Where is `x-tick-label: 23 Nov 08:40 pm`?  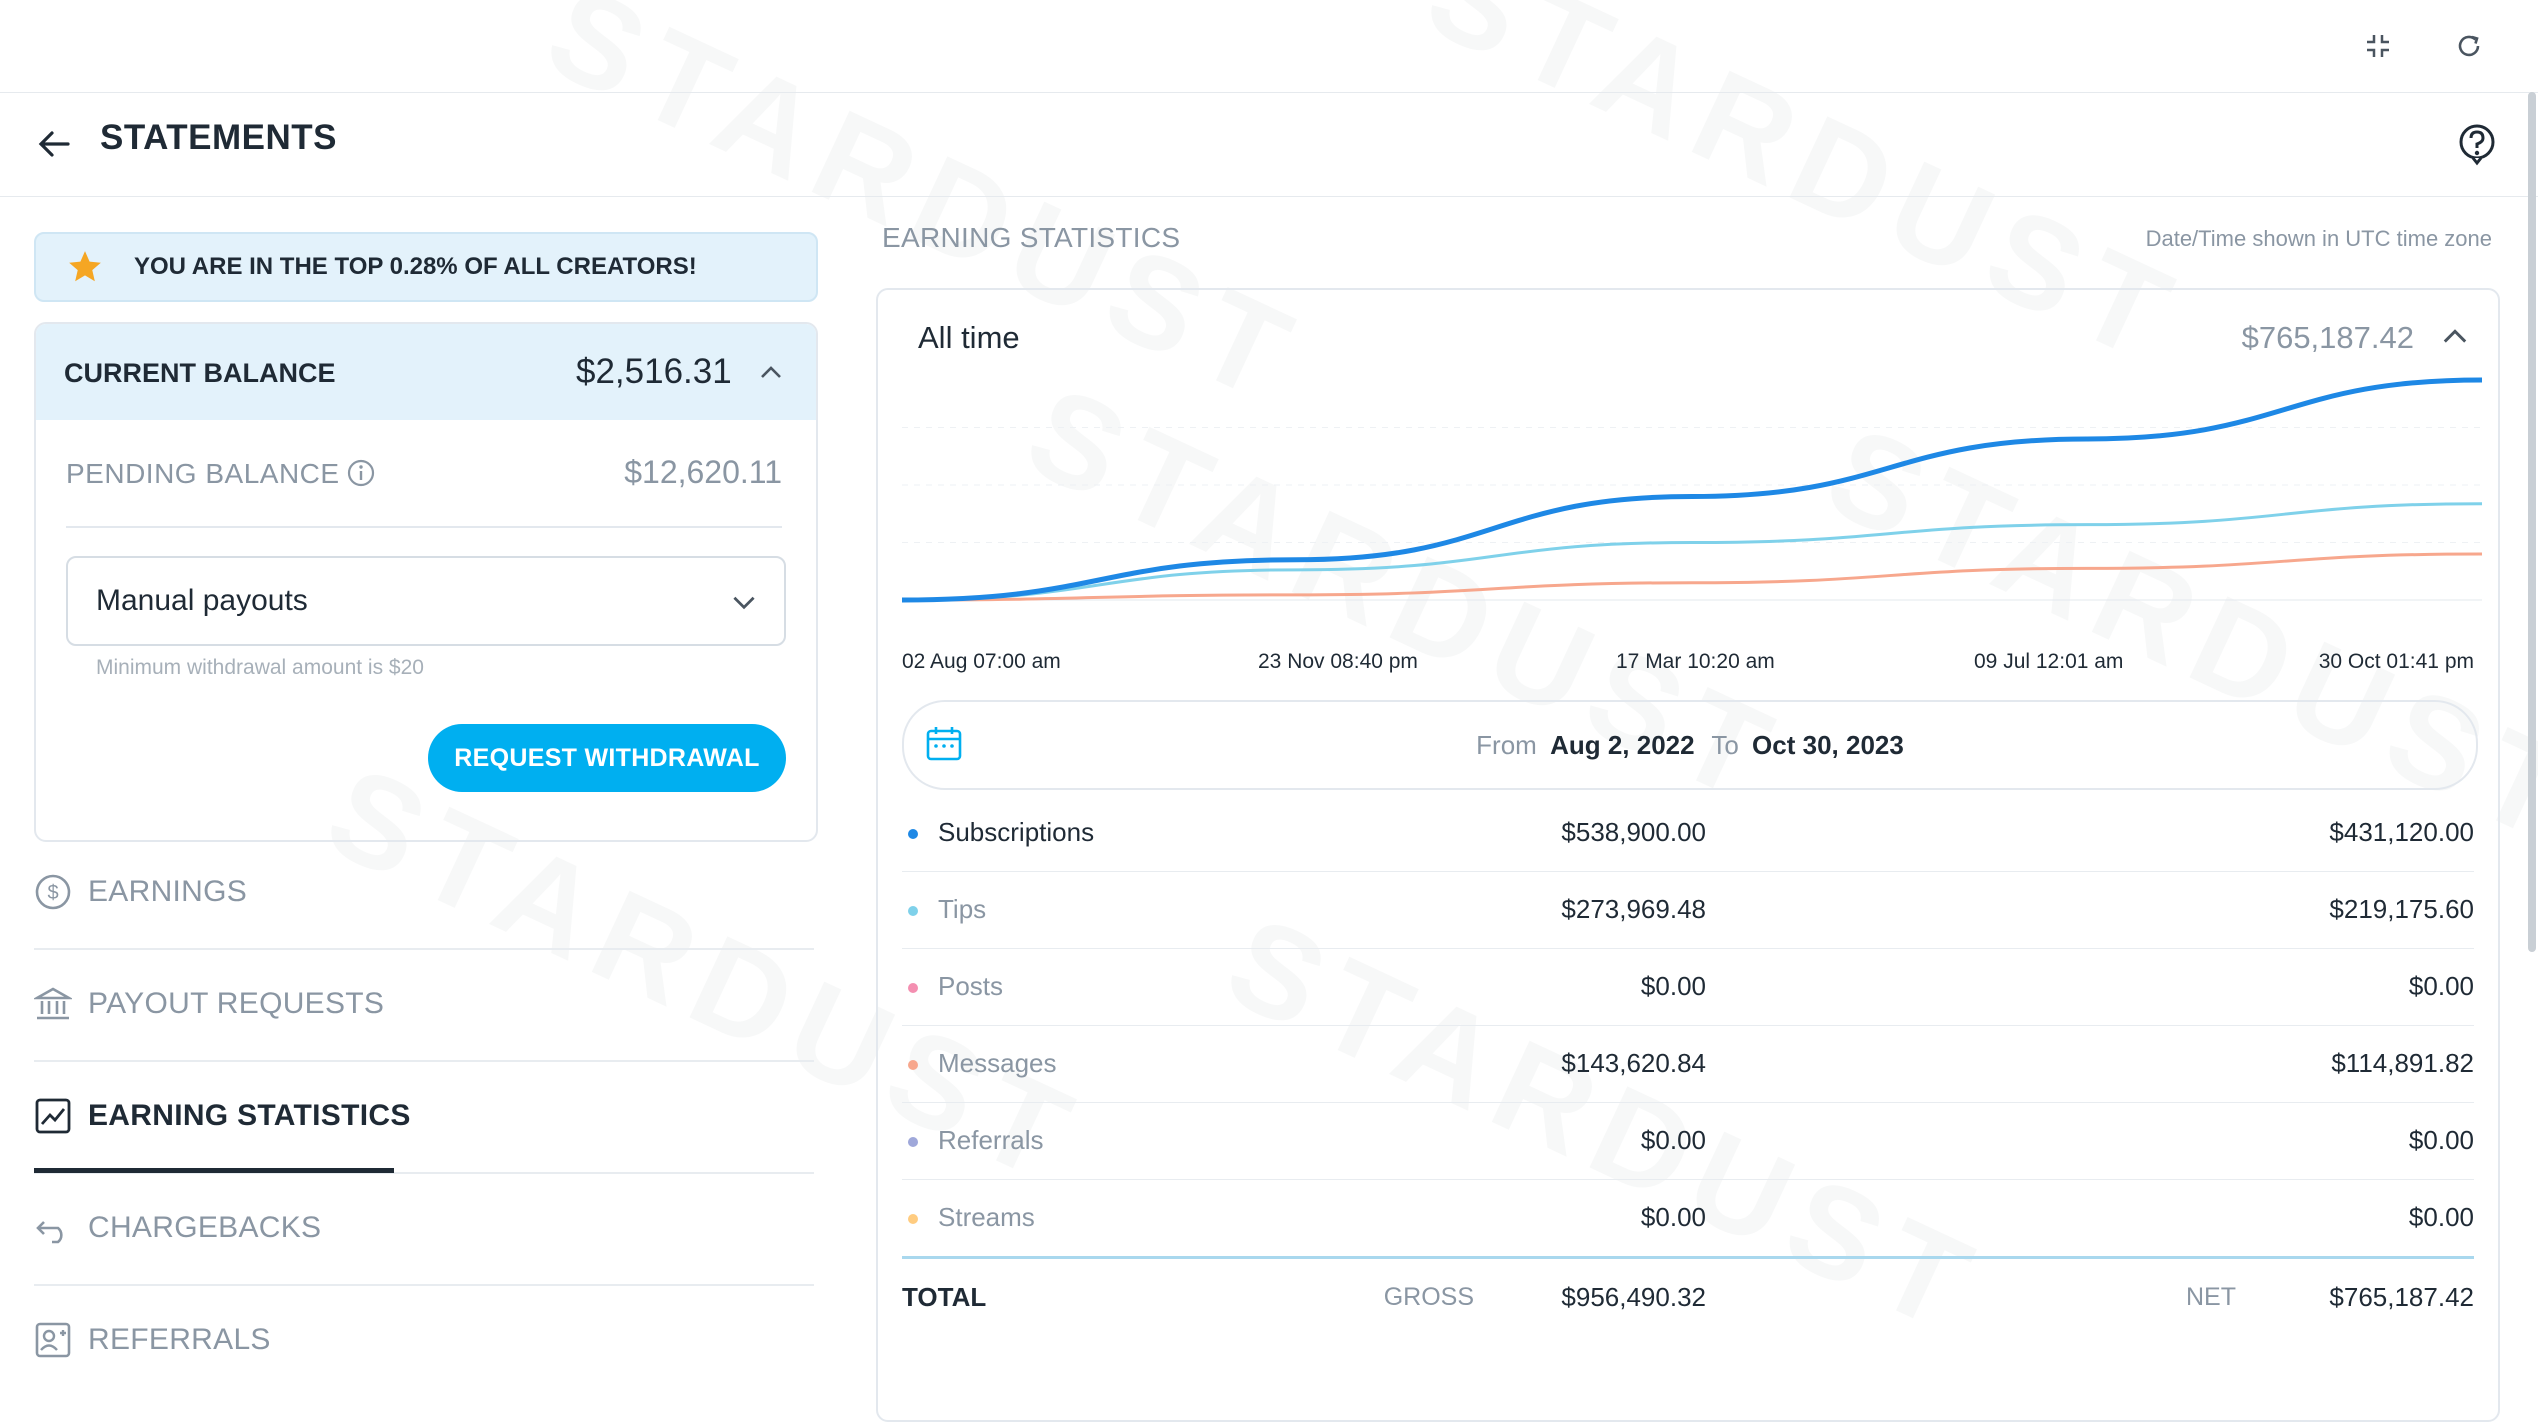
x-tick-label: 23 Nov 08:40 pm is located at coordinates (1338, 661).